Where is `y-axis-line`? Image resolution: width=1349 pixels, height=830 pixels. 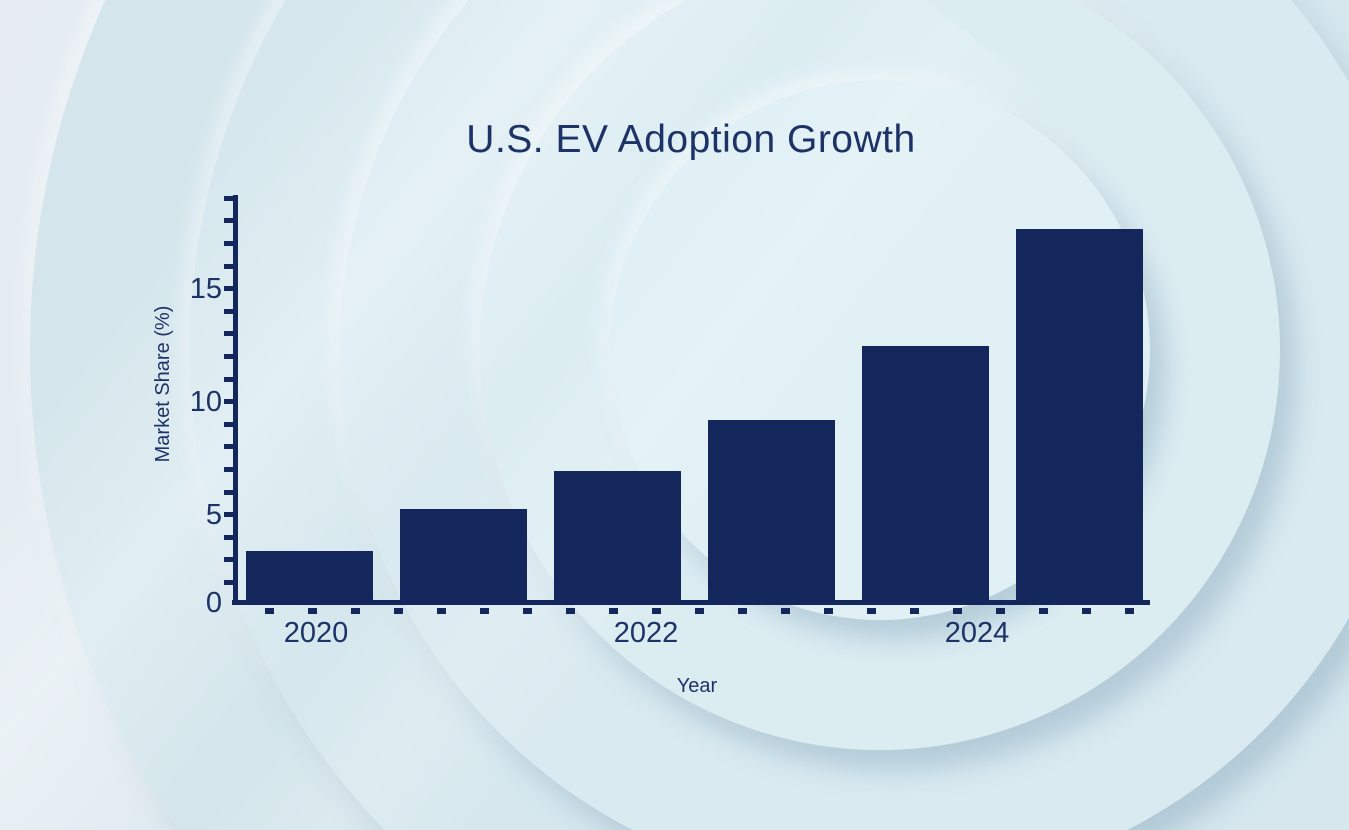
y-axis-line is located at coordinates (235, 400).